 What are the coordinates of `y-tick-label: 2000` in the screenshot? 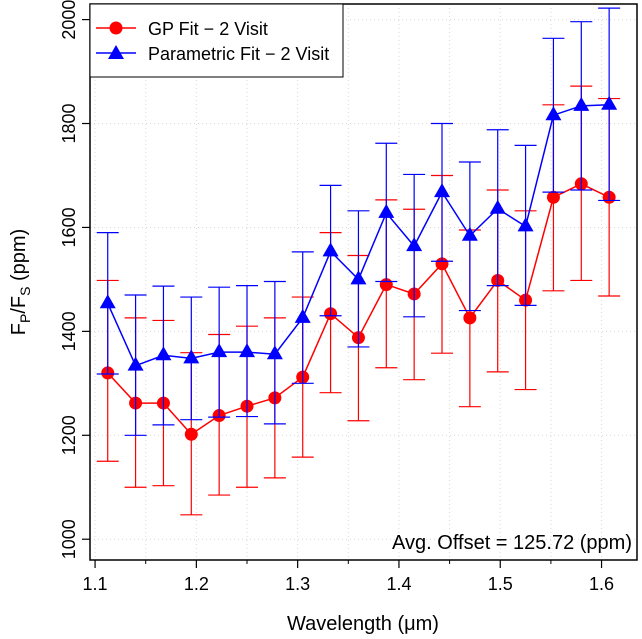 It's located at (69, 20).